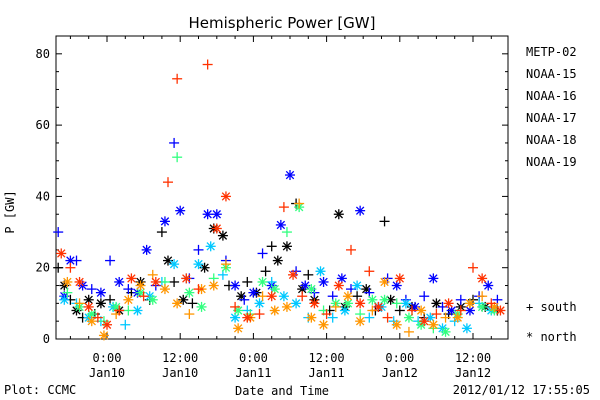 The width and height of the screenshot is (600, 400). I want to click on y-tick-label: 60, so click(43, 125).